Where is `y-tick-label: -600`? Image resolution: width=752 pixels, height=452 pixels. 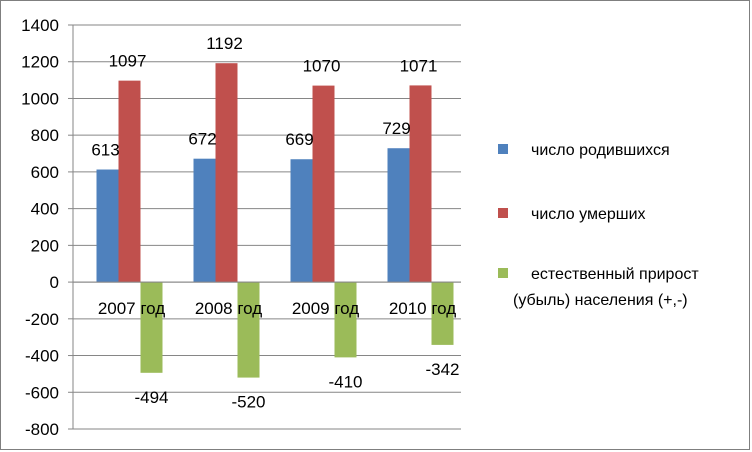 y-tick-label: -600 is located at coordinates (42, 392).